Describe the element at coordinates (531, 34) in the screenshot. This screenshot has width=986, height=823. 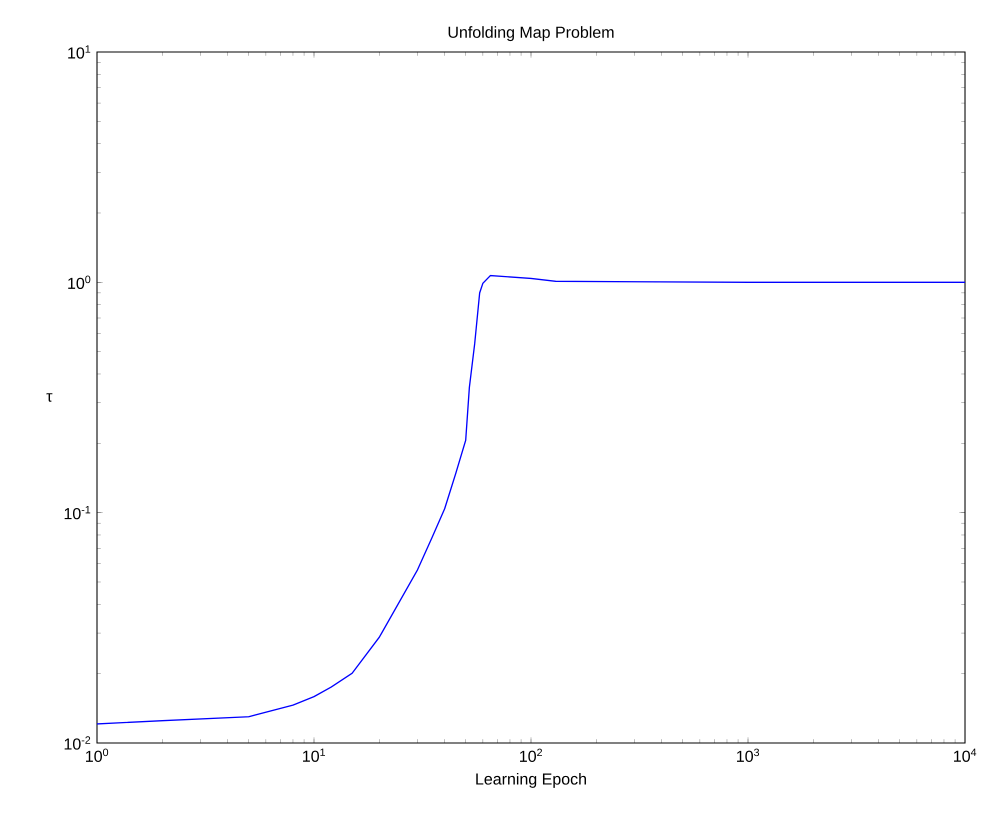
I see `chart-title: Unfolding Map Problem` at that location.